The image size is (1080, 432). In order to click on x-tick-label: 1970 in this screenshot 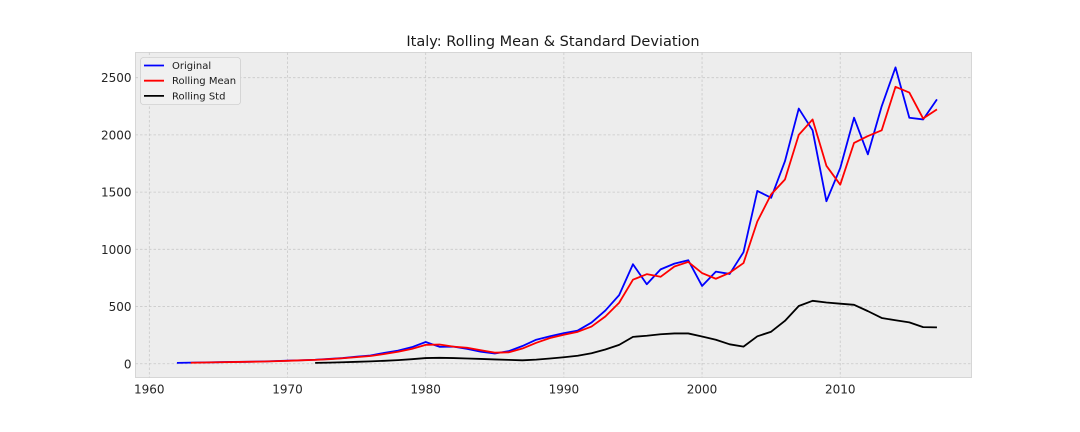, I will do `click(287, 390)`.